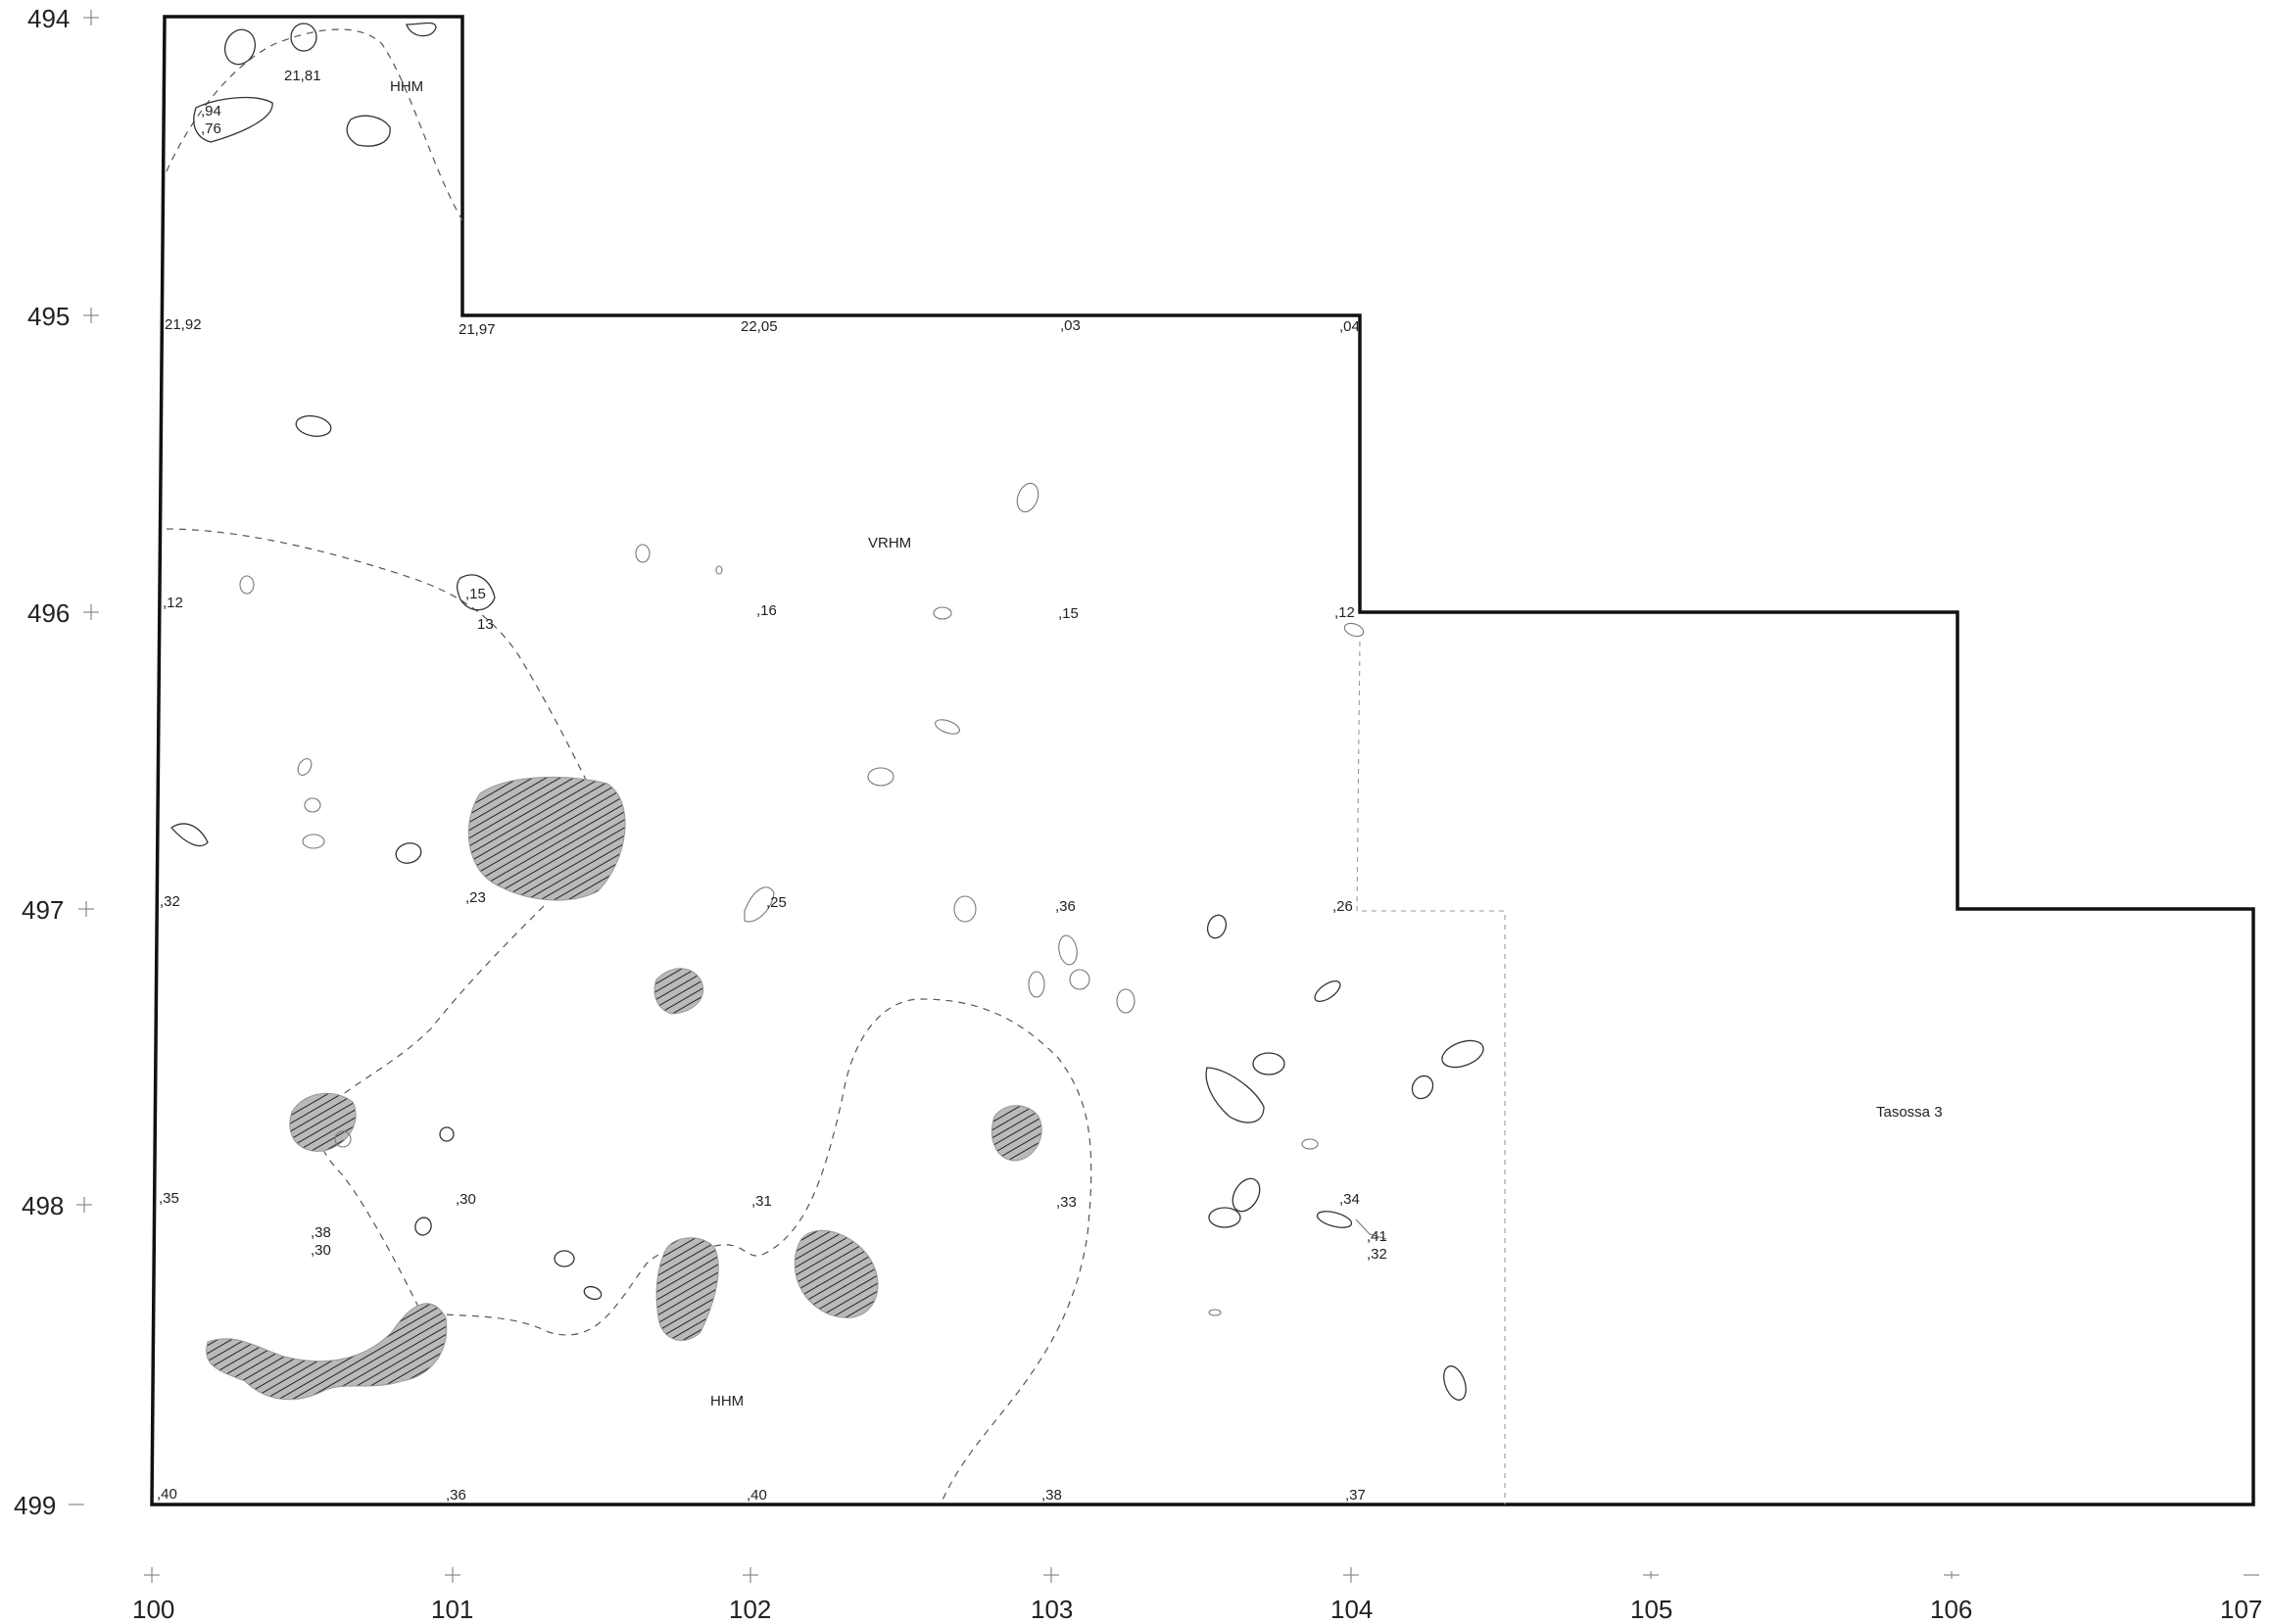 The width and height of the screenshot is (2270, 1624). What do you see at coordinates (1342, 907) in the screenshot?
I see `elev-26: ,26` at bounding box center [1342, 907].